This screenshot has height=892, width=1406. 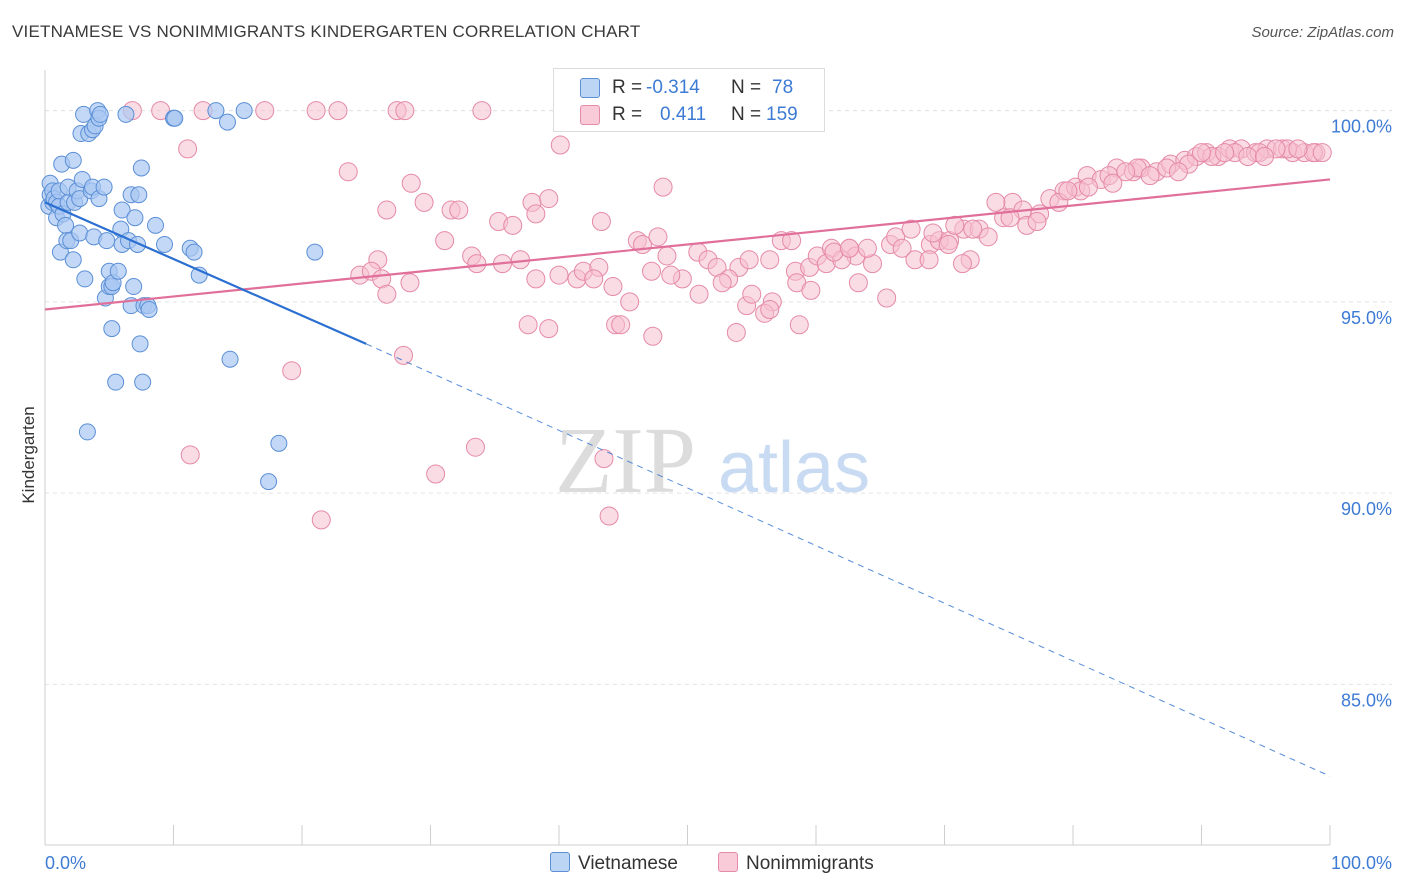 What do you see at coordinates (1366, 318) in the screenshot?
I see `y-tick-label: 95.0%` at bounding box center [1366, 318].